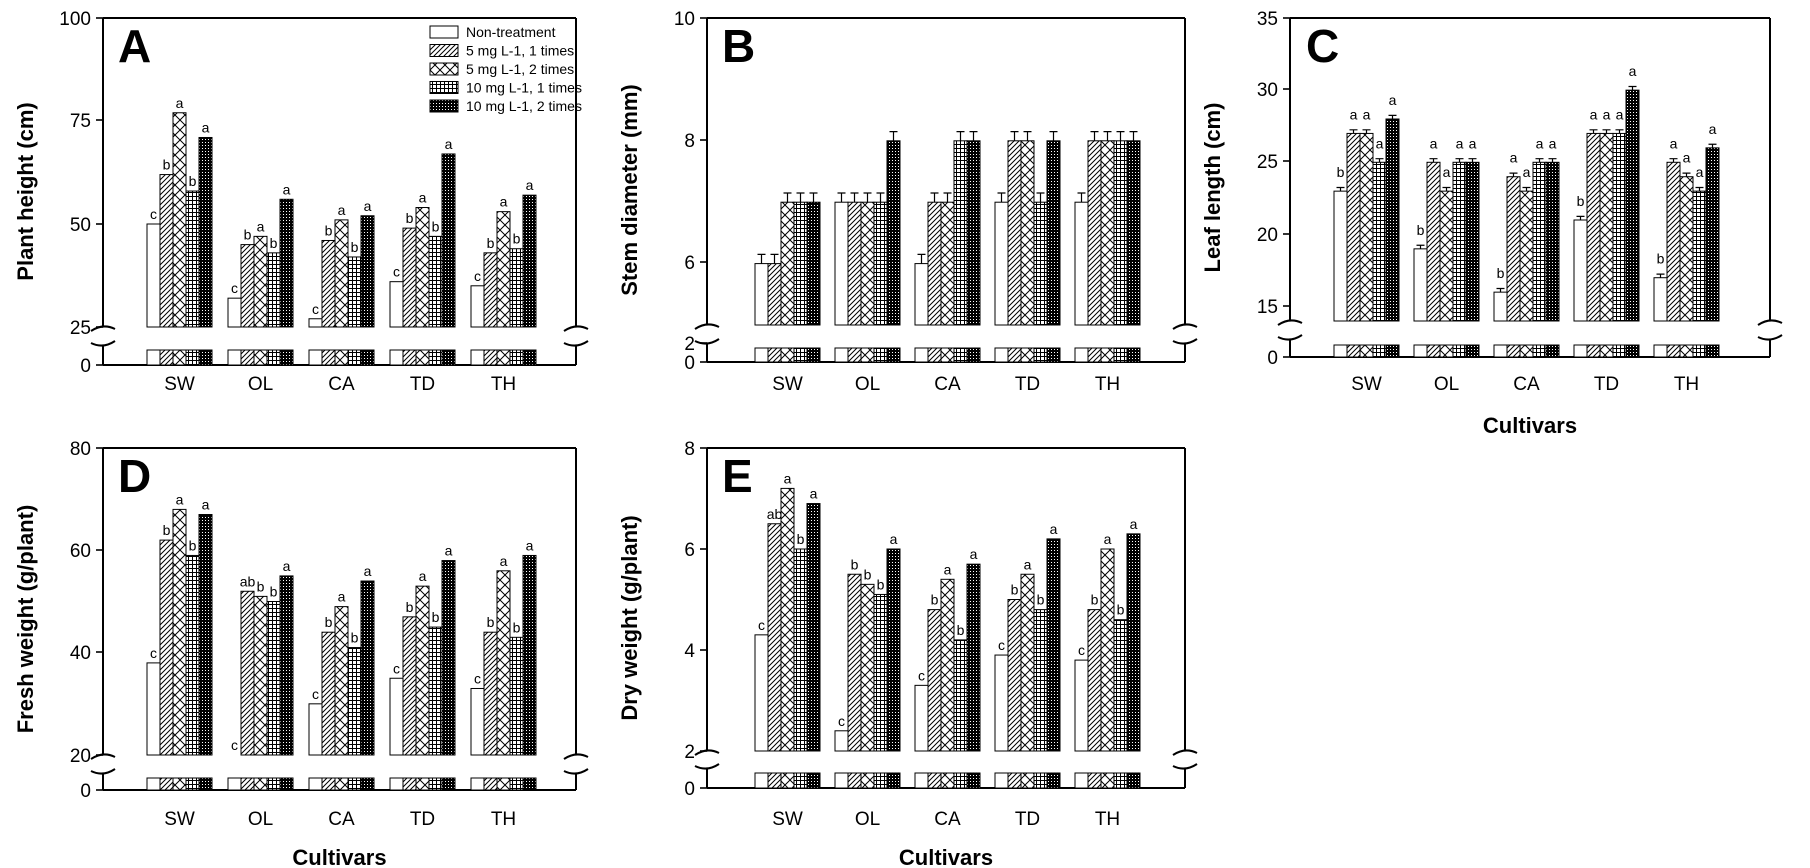  I want to click on panel-b: 10 8 6 20 Stem diameter (mm) B SW OL CA TD TH, so click(907, 202).